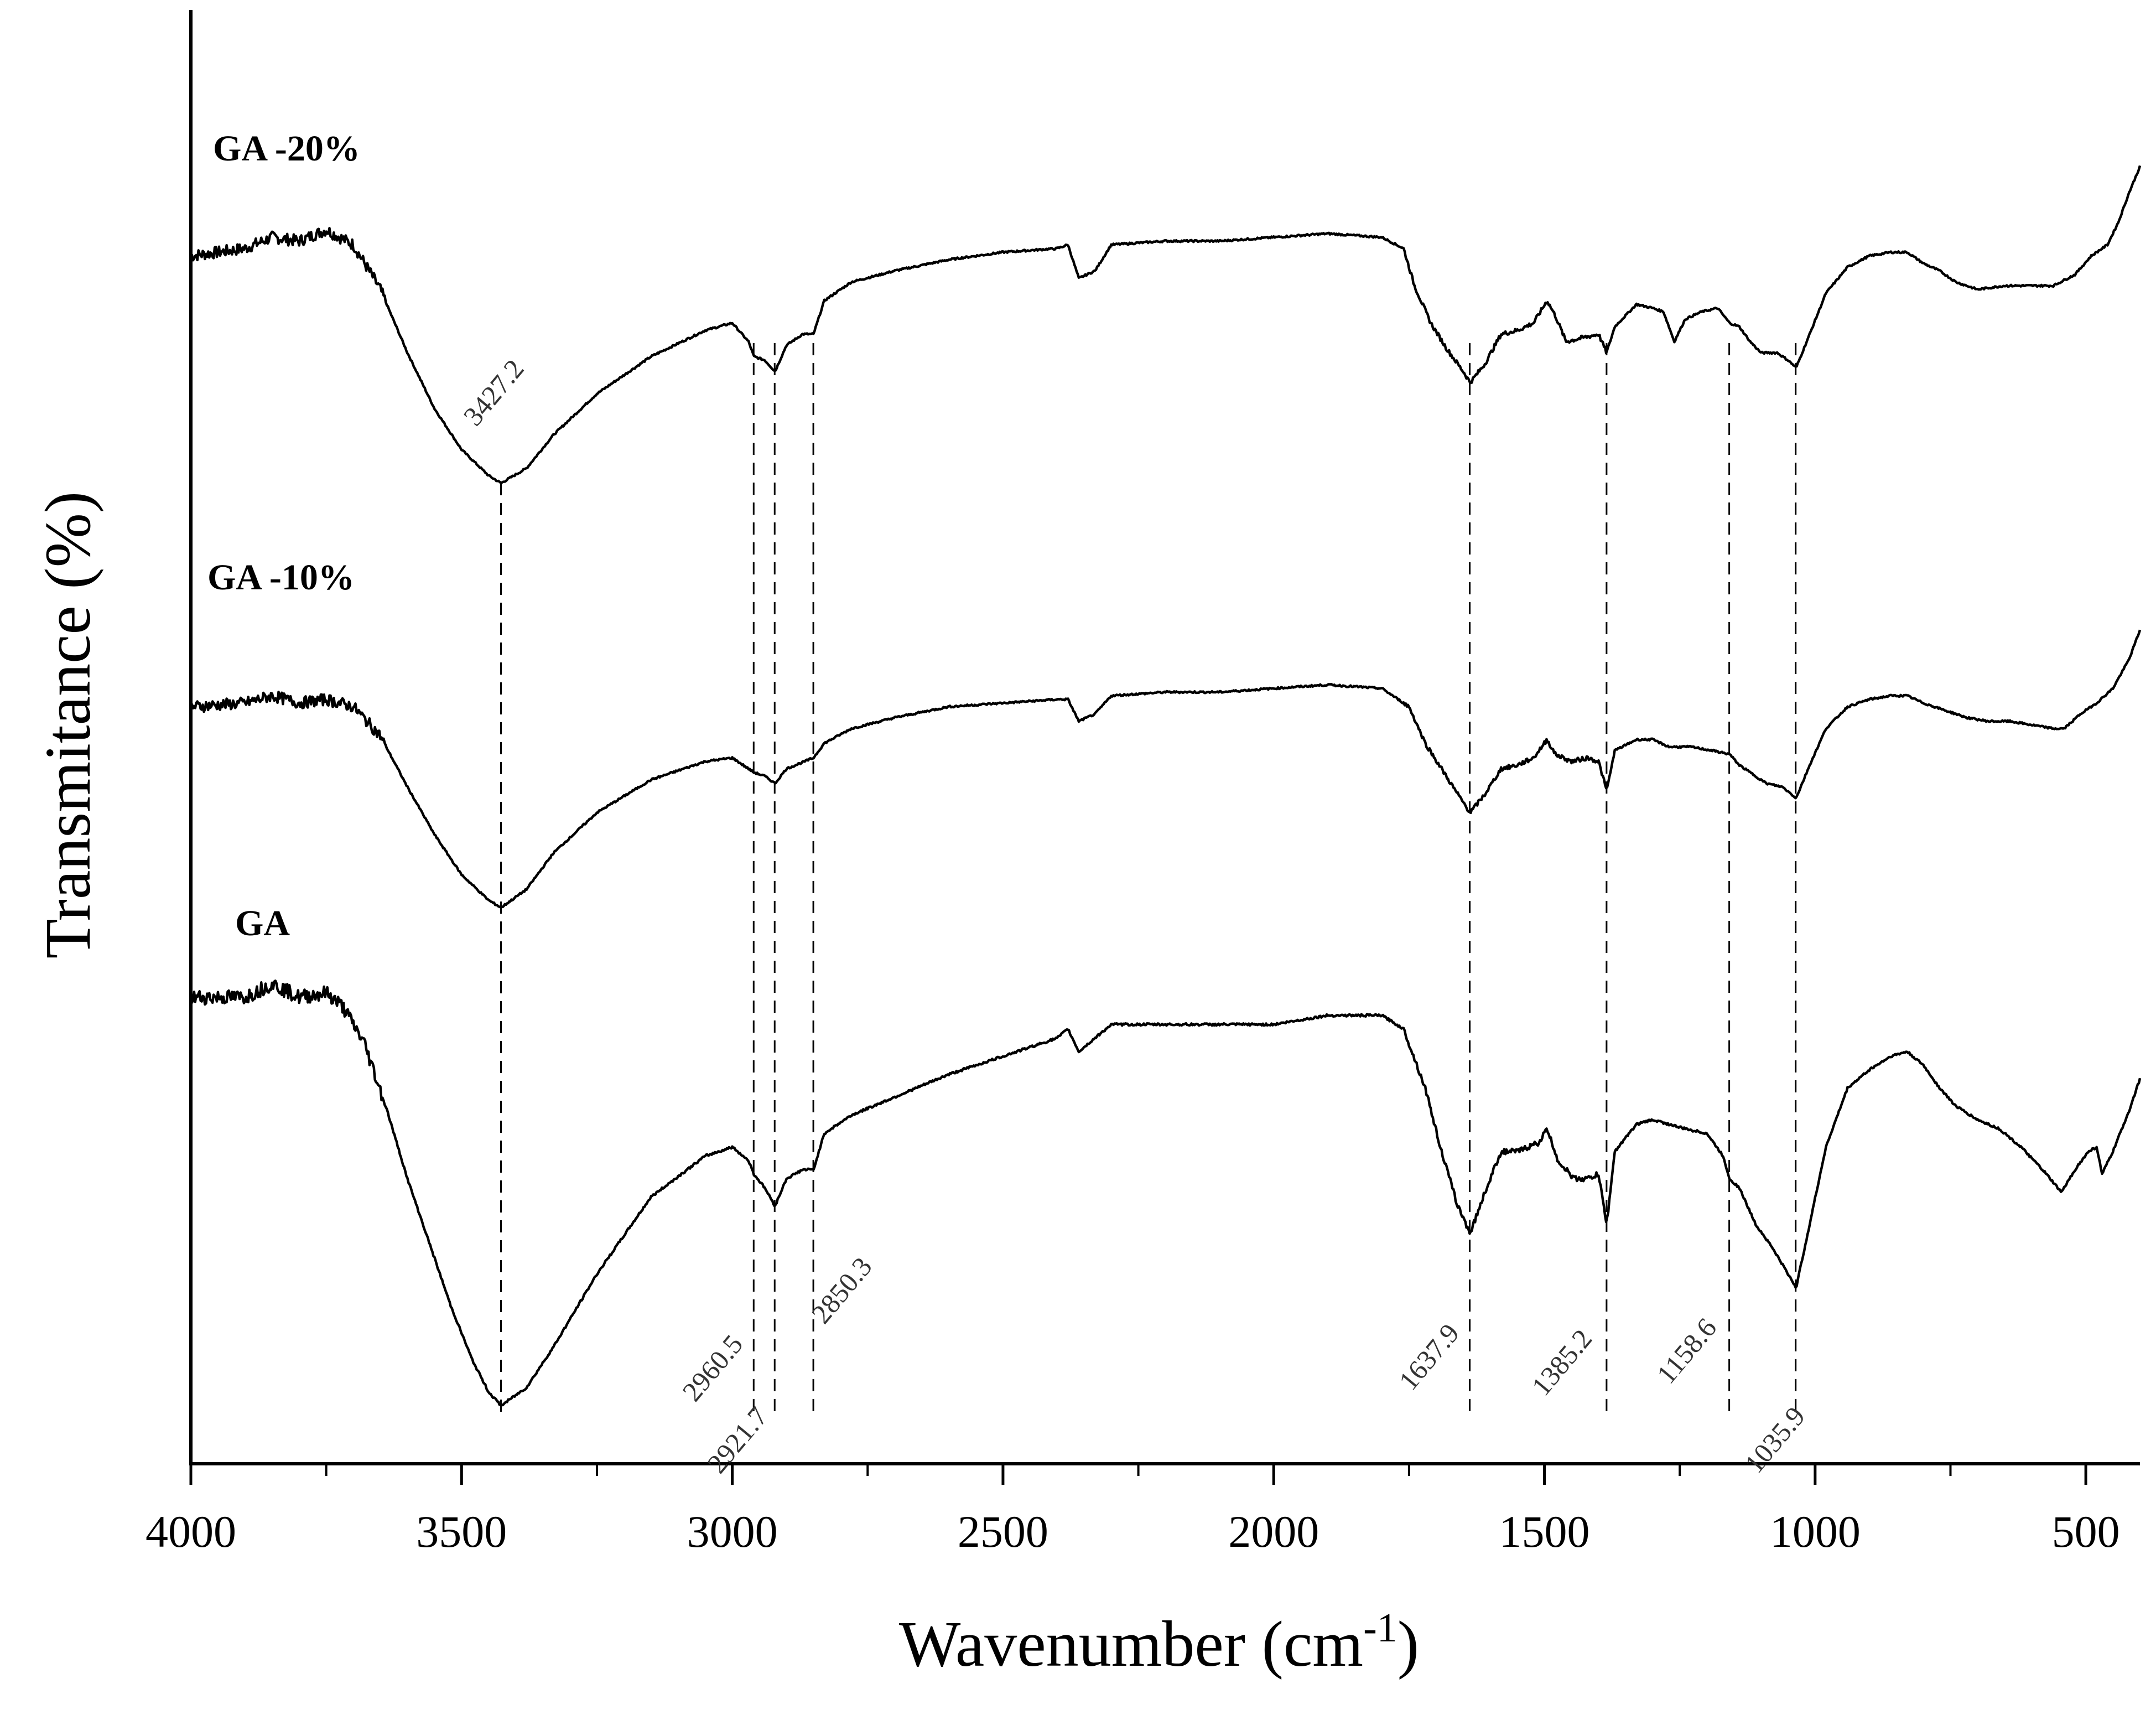  What do you see at coordinates (1273, 1532) in the screenshot?
I see `x-tick-label-4: 2000` at bounding box center [1273, 1532].